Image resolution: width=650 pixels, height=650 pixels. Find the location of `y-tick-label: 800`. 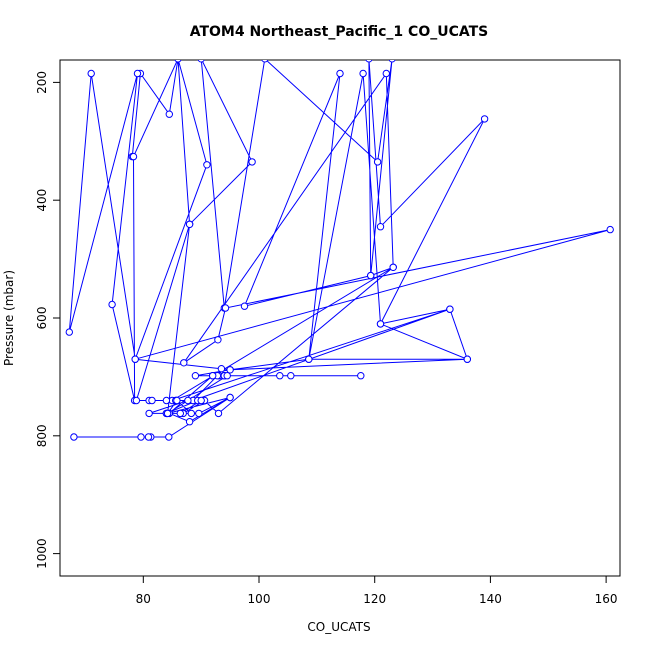

y-tick-label: 800 is located at coordinates (42, 435).